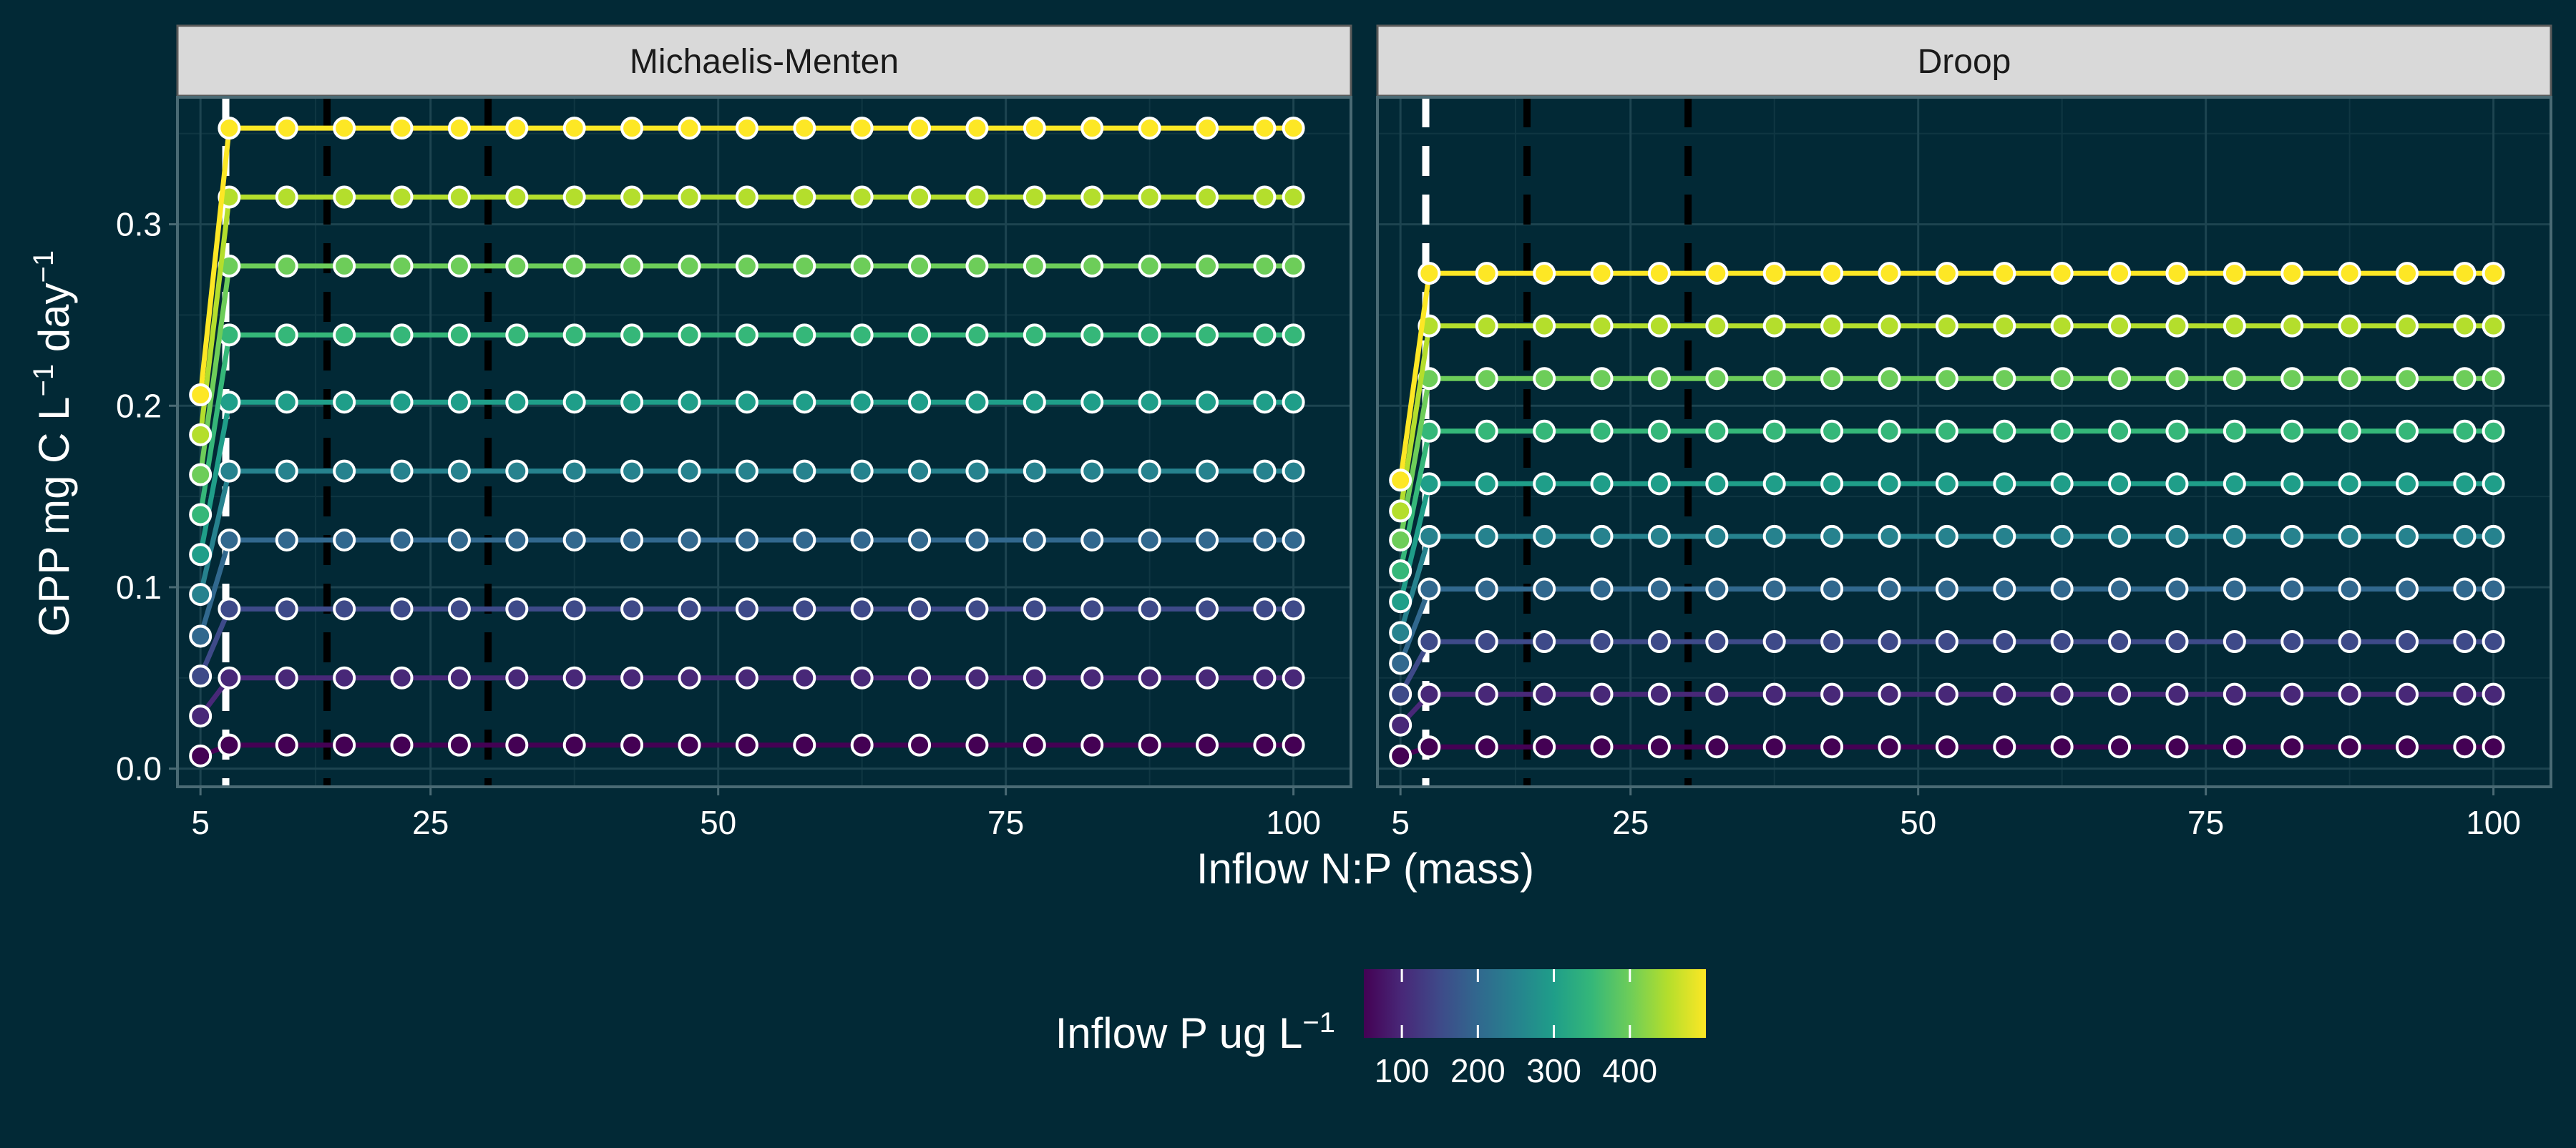 This screenshot has height=1148, width=2576. Describe the element at coordinates (1318, 1023) in the screenshot. I see `legend-title-sup: −1` at that location.